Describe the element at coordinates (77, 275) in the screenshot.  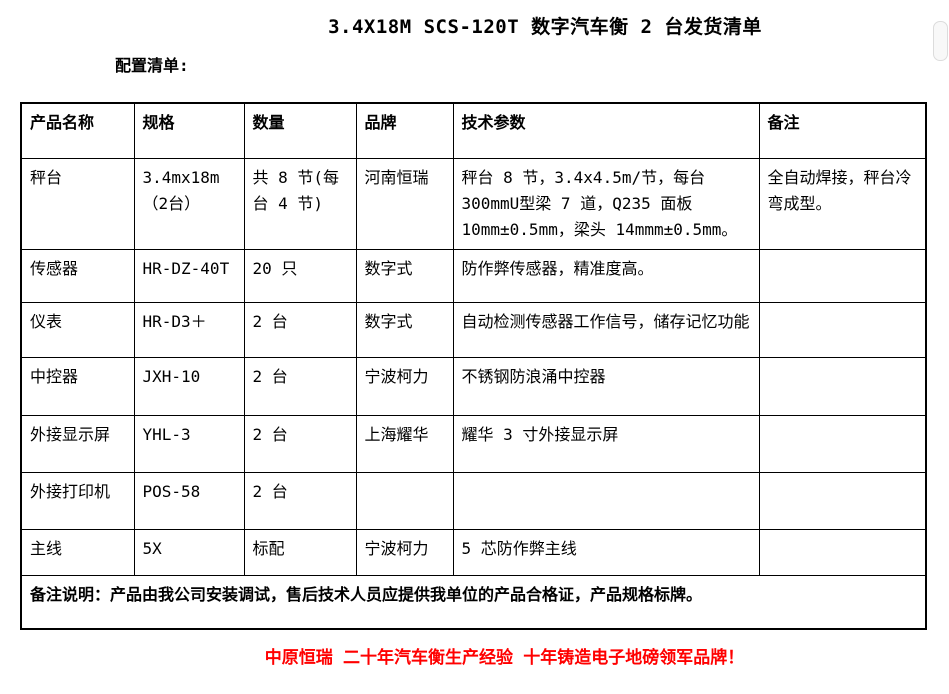
I see `table-cell-name: 传感器` at that location.